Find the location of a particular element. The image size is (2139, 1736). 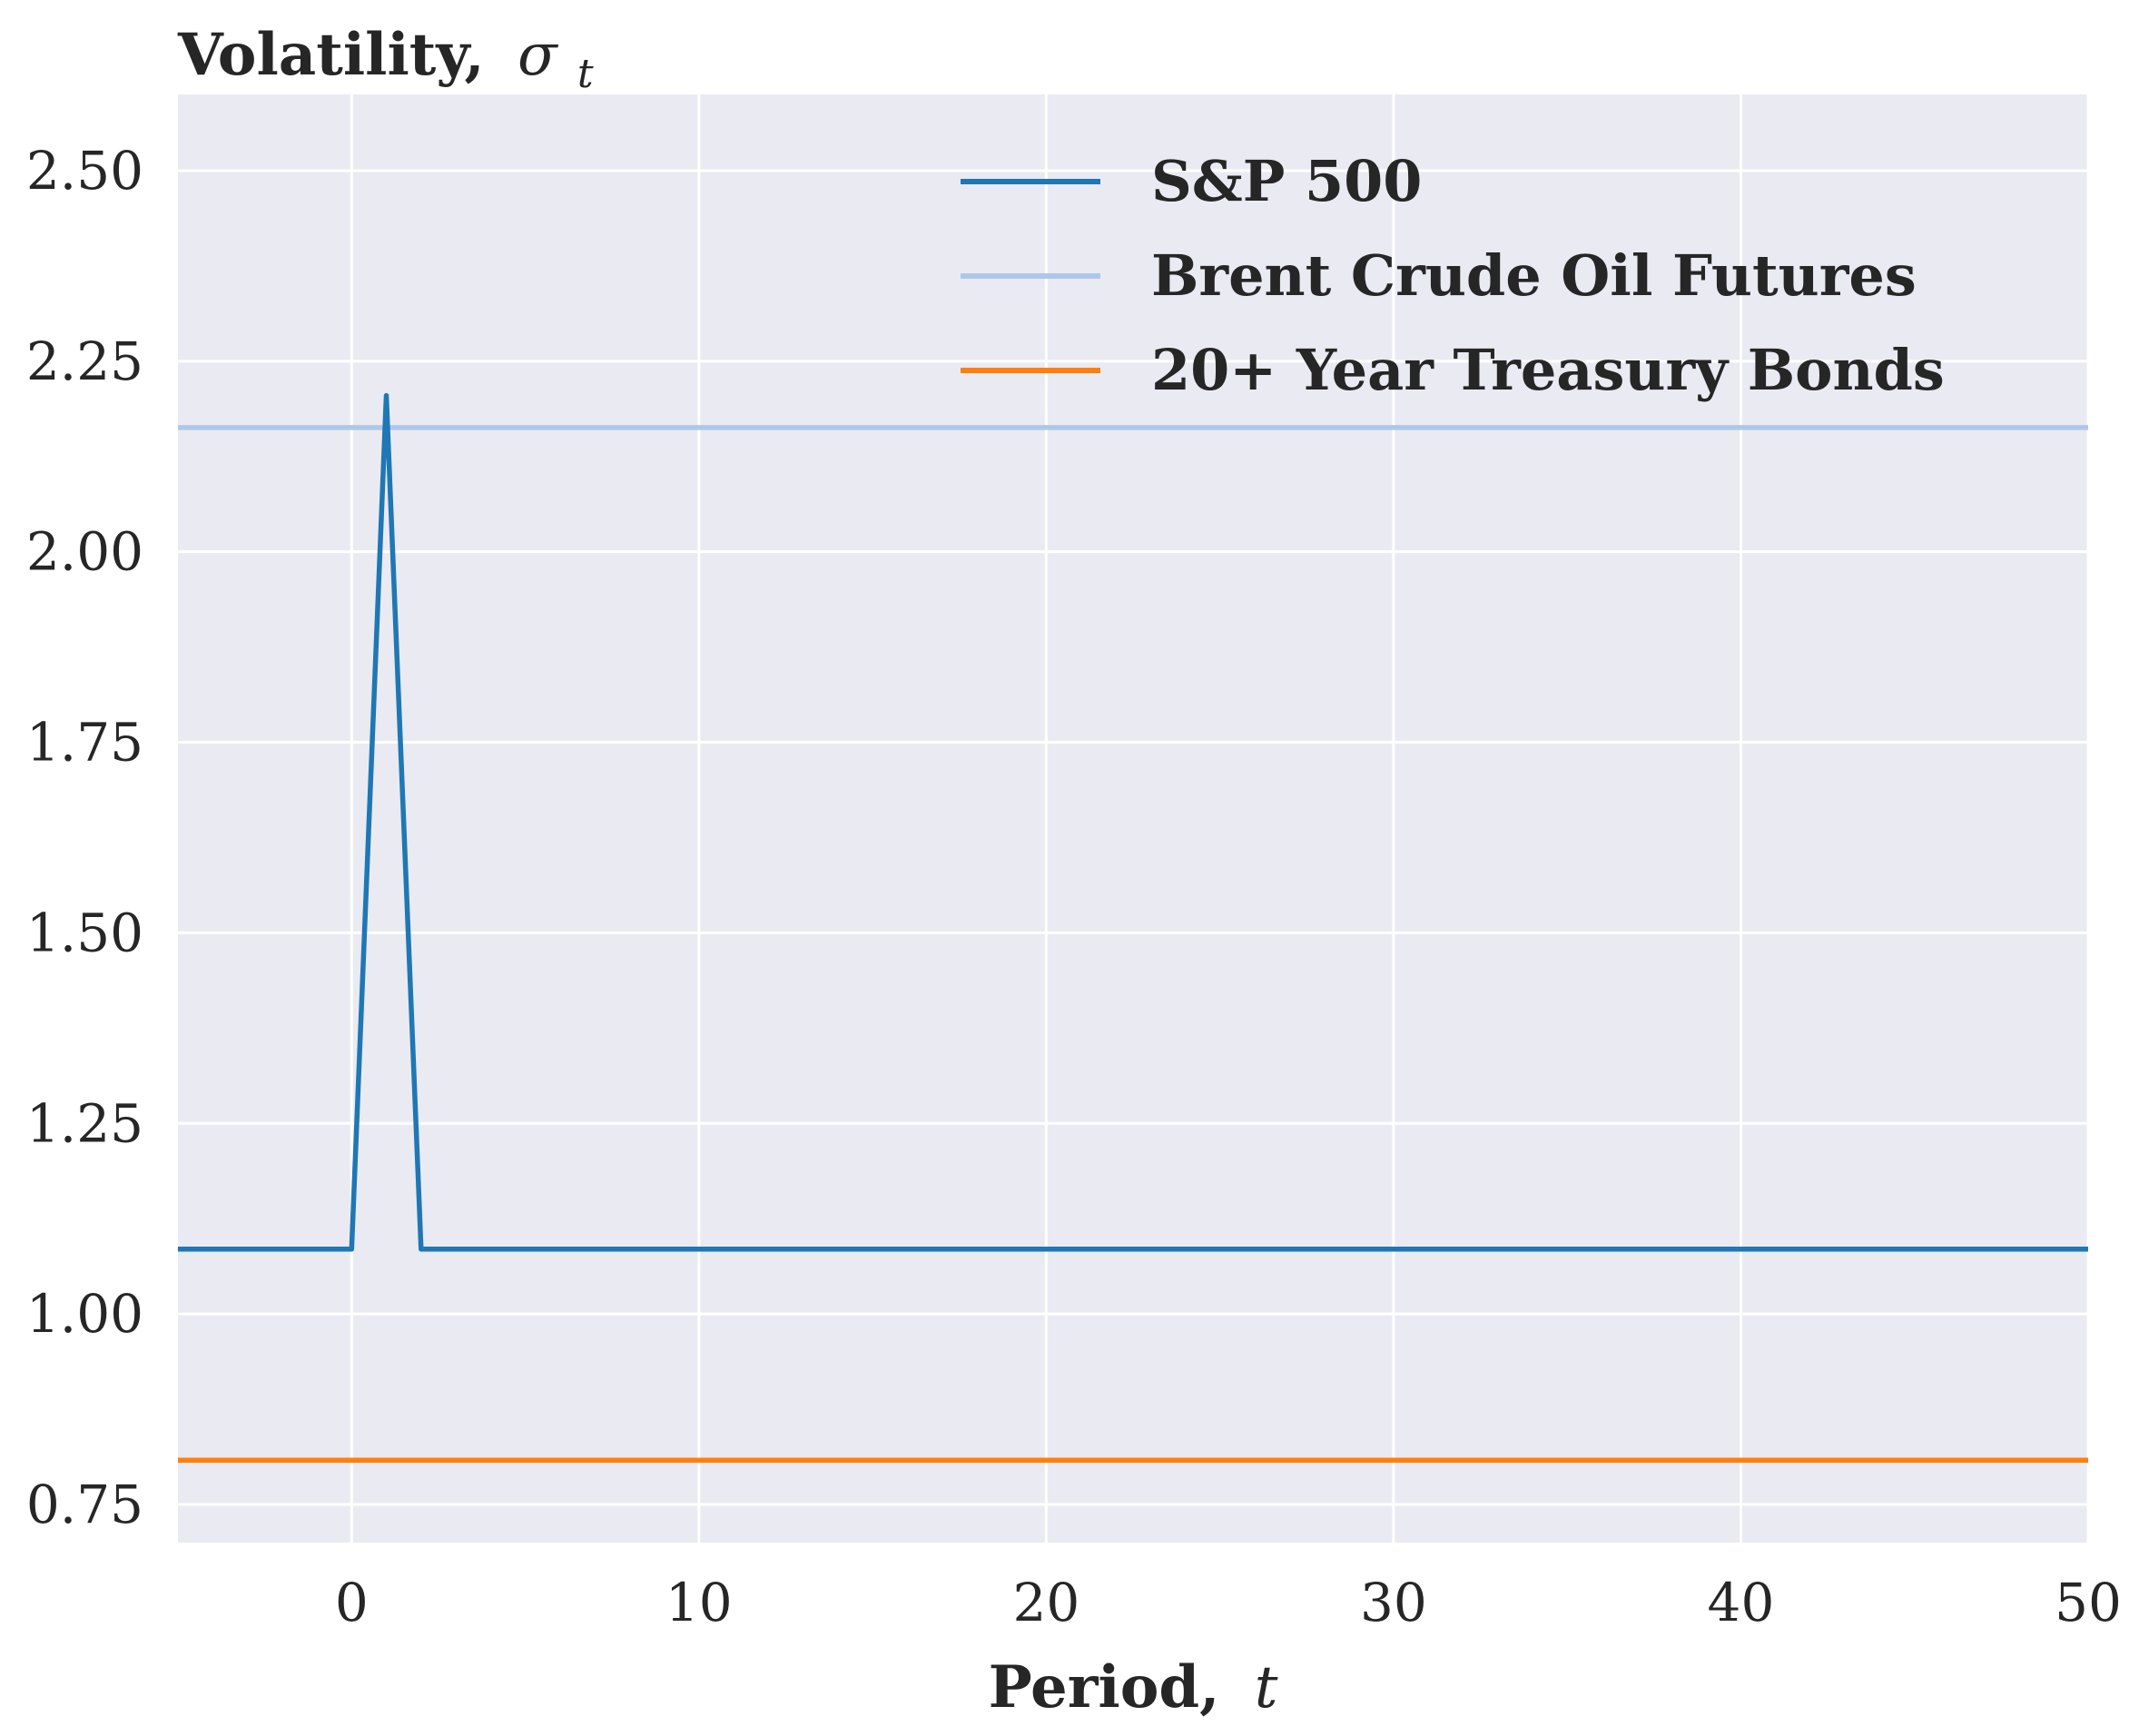

x-axis-label: Period, t is located at coordinates (1134, 1687).